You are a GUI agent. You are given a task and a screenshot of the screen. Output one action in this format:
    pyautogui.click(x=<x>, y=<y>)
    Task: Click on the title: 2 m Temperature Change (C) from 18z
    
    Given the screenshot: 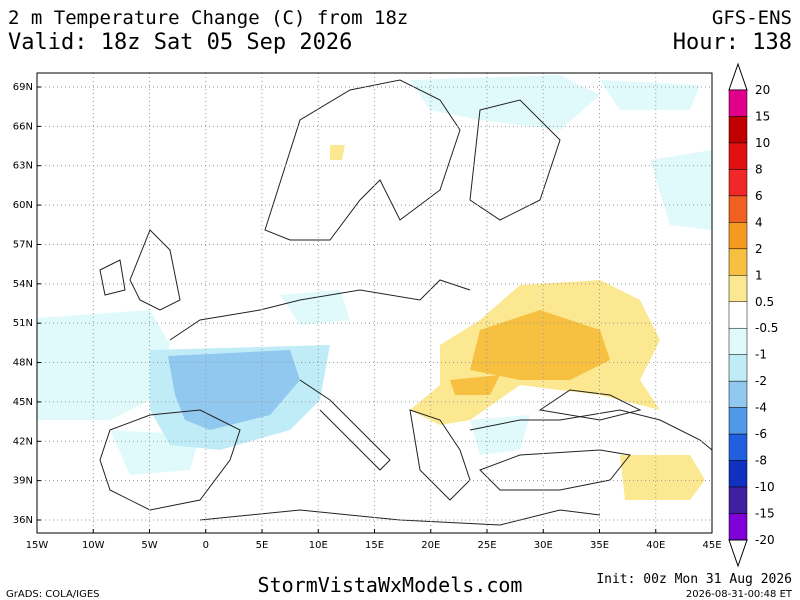 What is the action you would take?
    pyautogui.click(x=208, y=18)
    